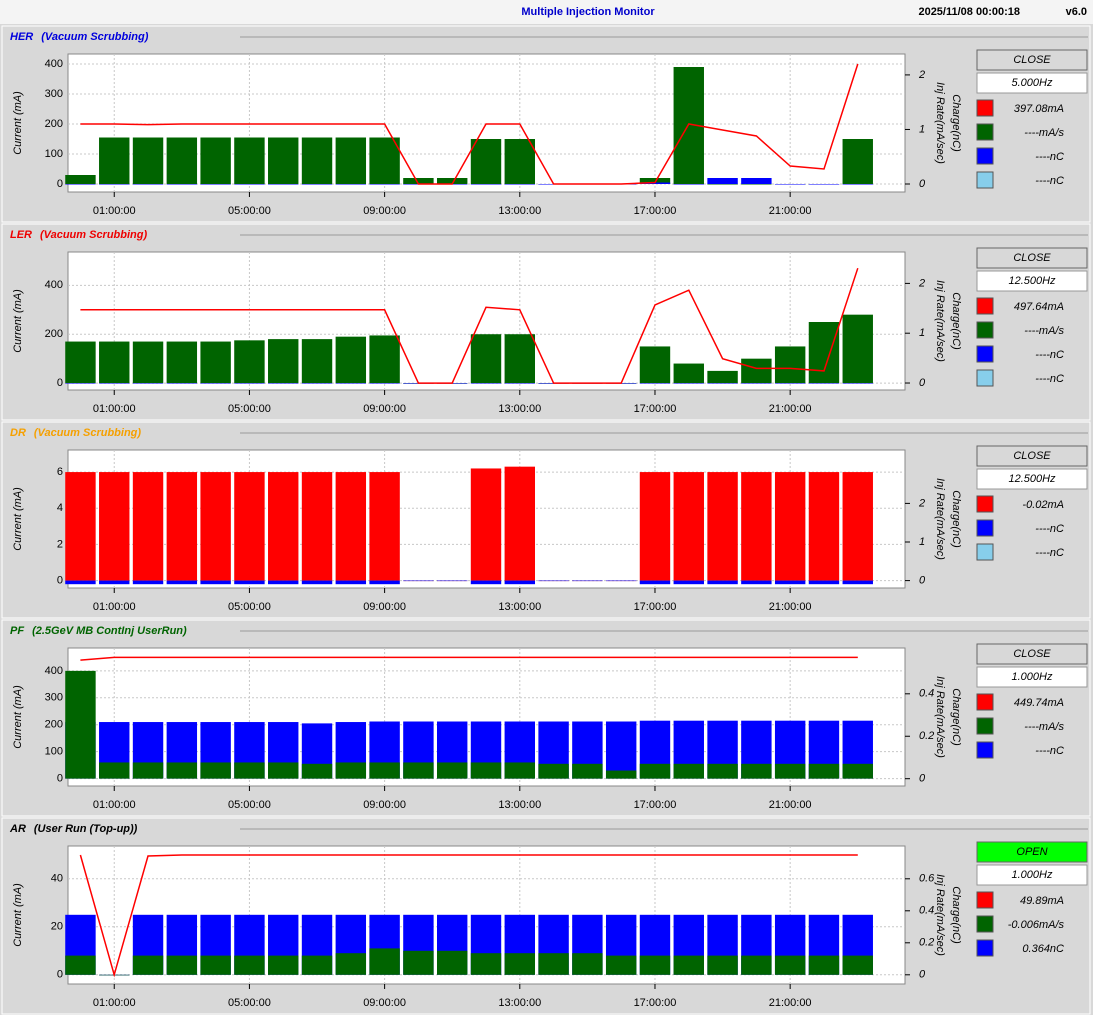  What do you see at coordinates (922, 542) in the screenshot?
I see `y2-tick-label: 1` at bounding box center [922, 542].